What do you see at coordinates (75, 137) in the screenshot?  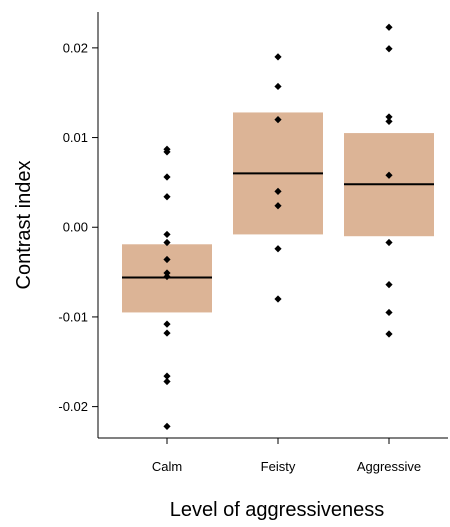 I see `y-tick-label: 0.01` at bounding box center [75, 137].